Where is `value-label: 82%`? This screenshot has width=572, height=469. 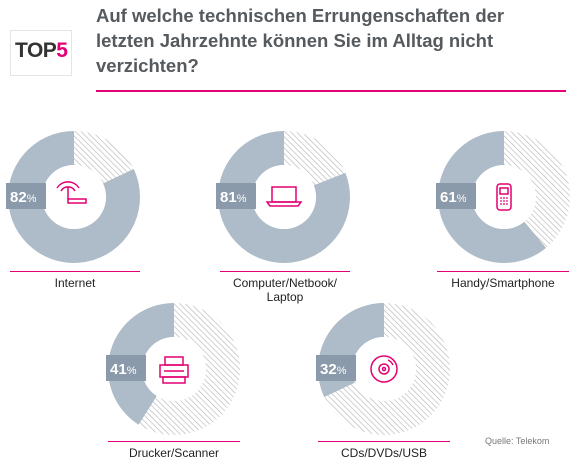 value-label: 82% is located at coordinates (23, 197).